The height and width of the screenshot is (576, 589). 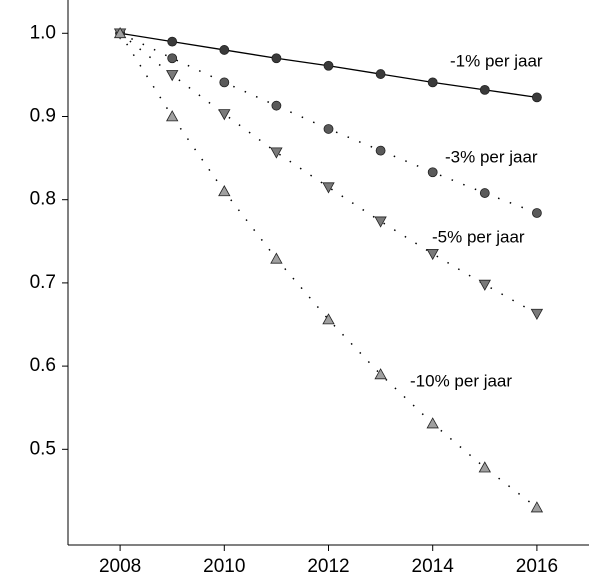 What do you see at coordinates (461, 380) in the screenshot?
I see `legend-label: -10% per jaar` at bounding box center [461, 380].